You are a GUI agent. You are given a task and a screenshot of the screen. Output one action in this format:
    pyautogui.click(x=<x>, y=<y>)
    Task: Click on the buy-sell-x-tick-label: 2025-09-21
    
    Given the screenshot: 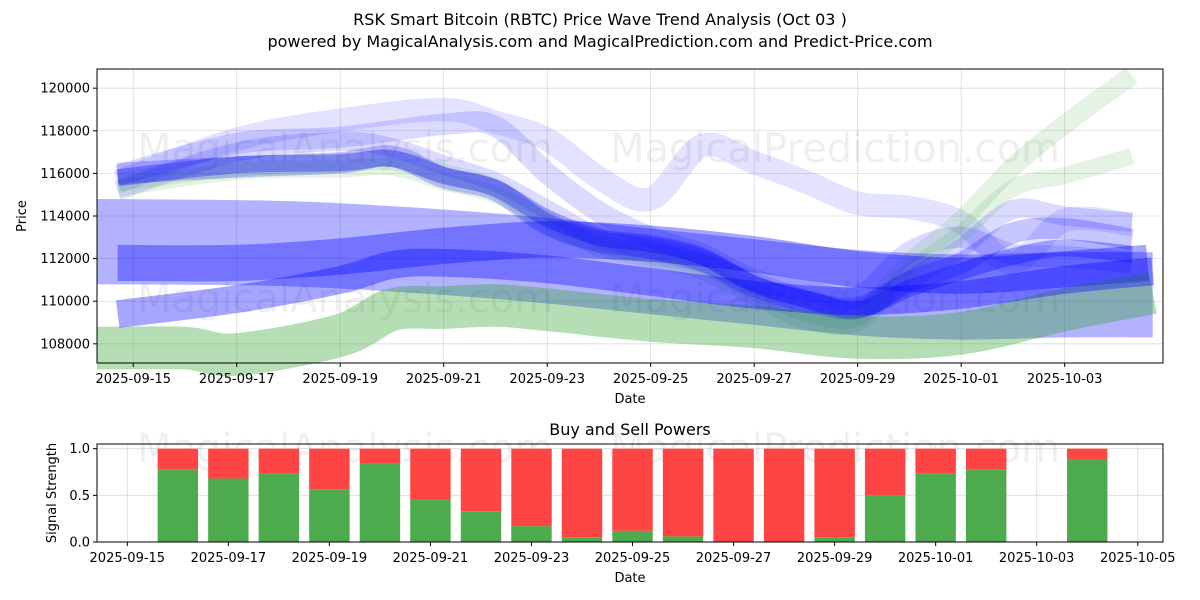 What is the action you would take?
    pyautogui.click(x=431, y=558)
    